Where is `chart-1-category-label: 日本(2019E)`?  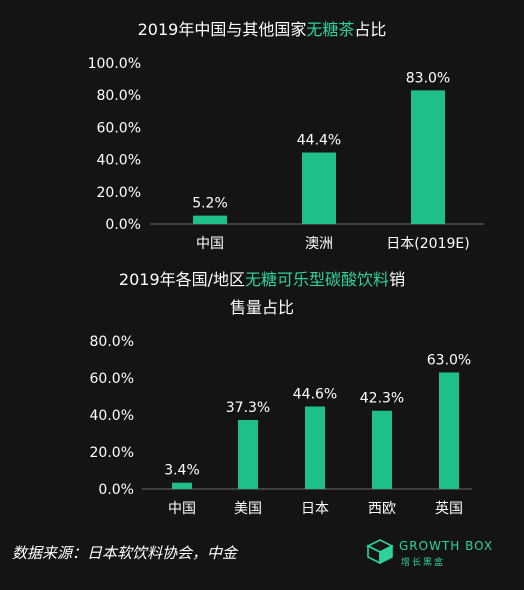 chart-1-category-label: 日本(2019E) is located at coordinates (427, 244).